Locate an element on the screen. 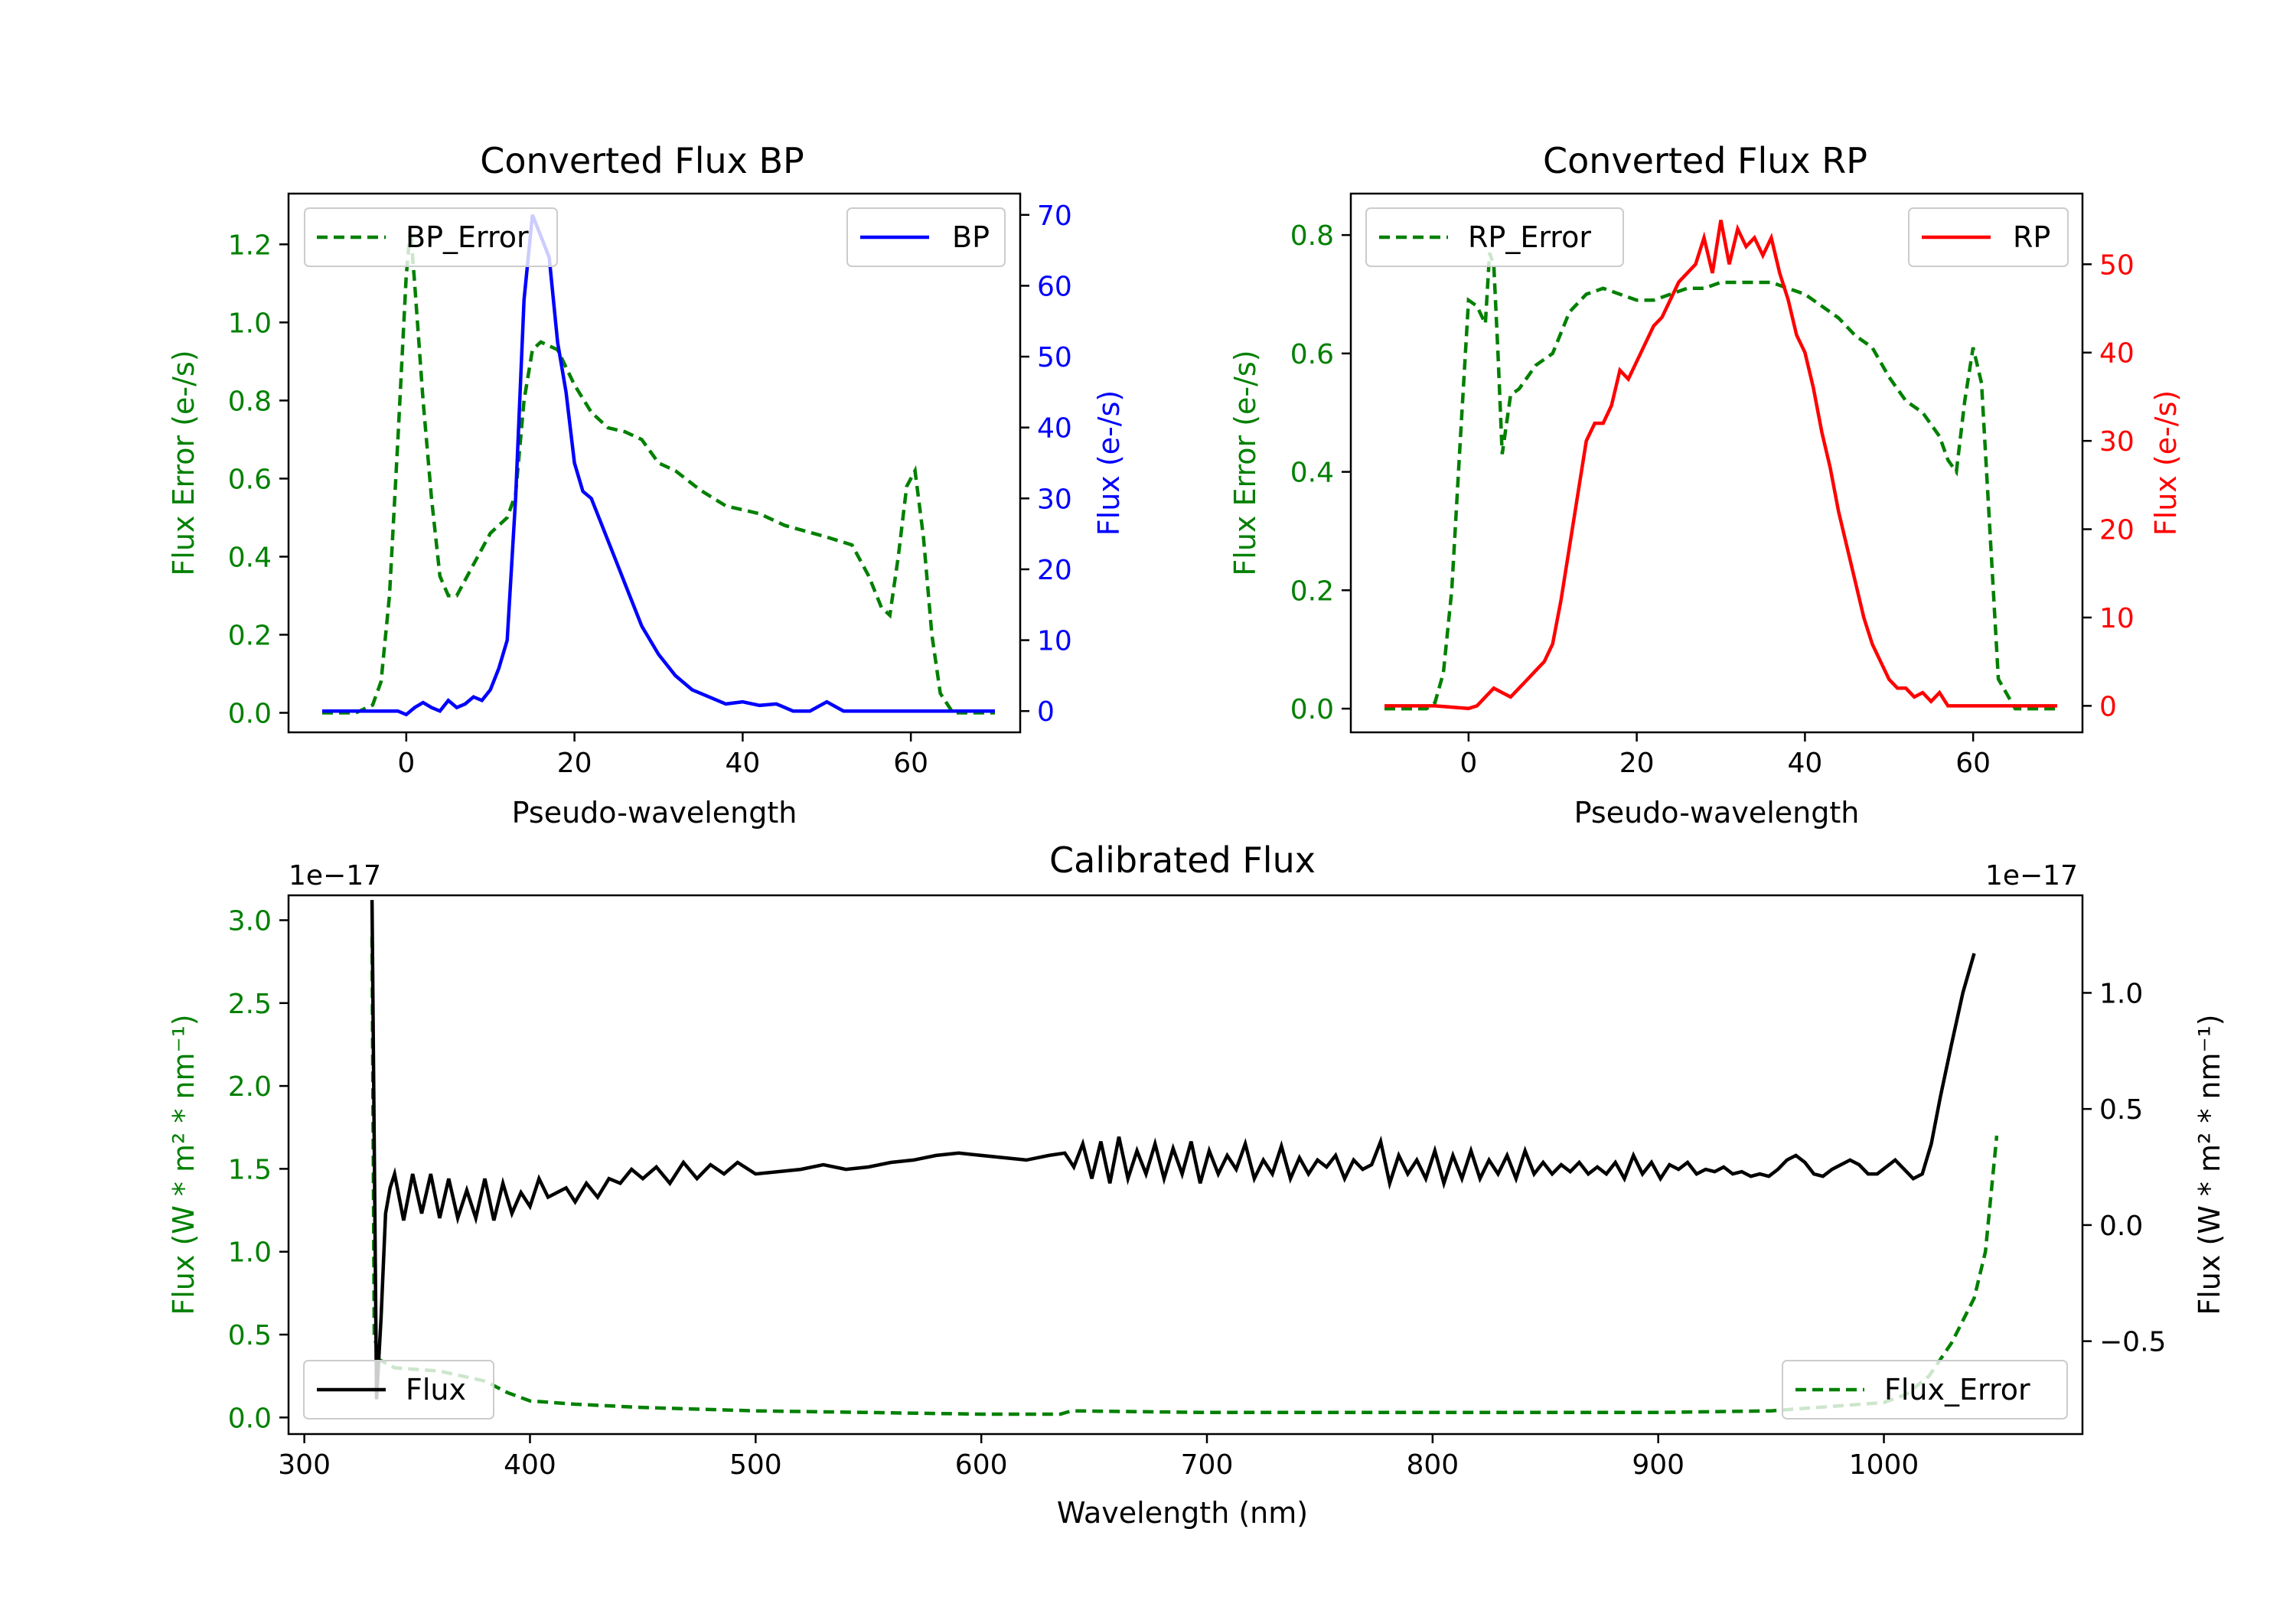  y-axis-left-ticks: 0.0 0.5 1.0 1.5 2.0 2.5 3.0 is located at coordinates (258, 1170).